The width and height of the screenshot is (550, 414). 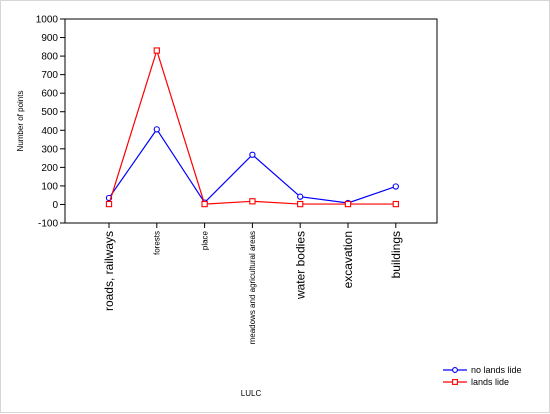 I want to click on y-tick-label: 800, so click(x=49, y=57).